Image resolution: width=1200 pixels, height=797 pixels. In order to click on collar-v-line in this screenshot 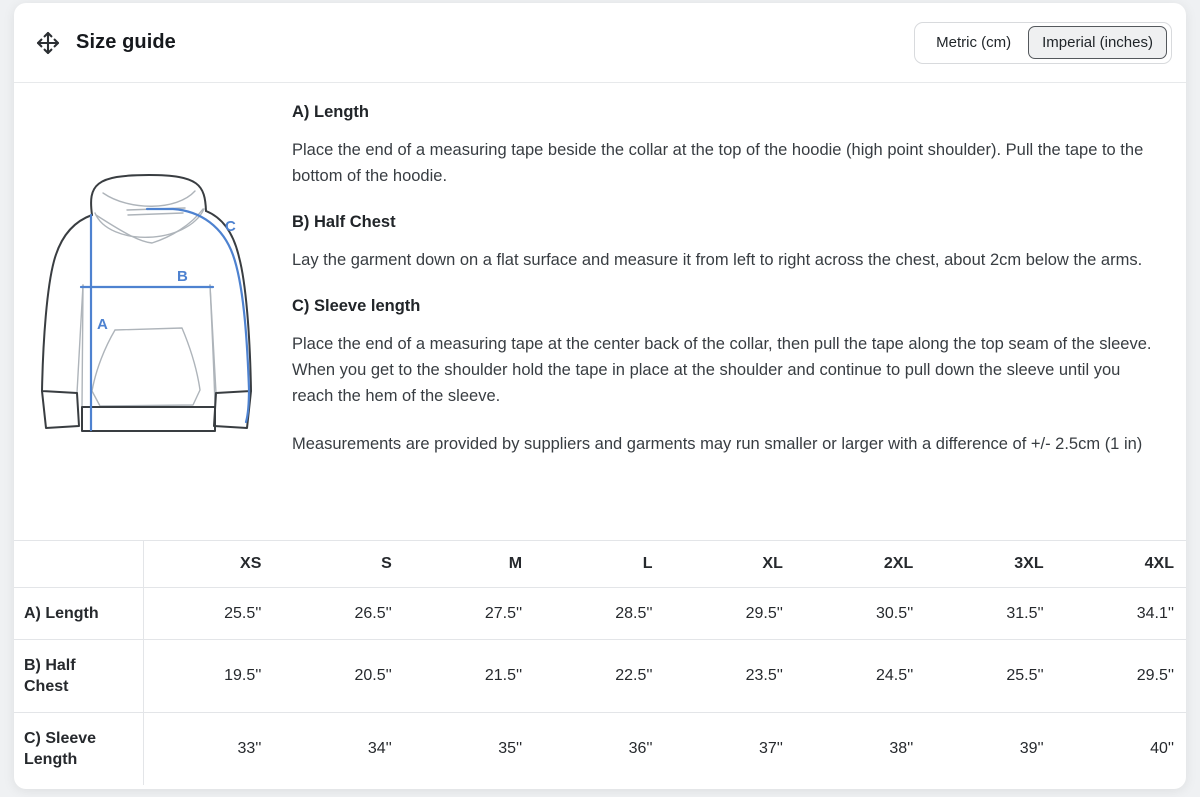, I will do `click(149, 226)`.